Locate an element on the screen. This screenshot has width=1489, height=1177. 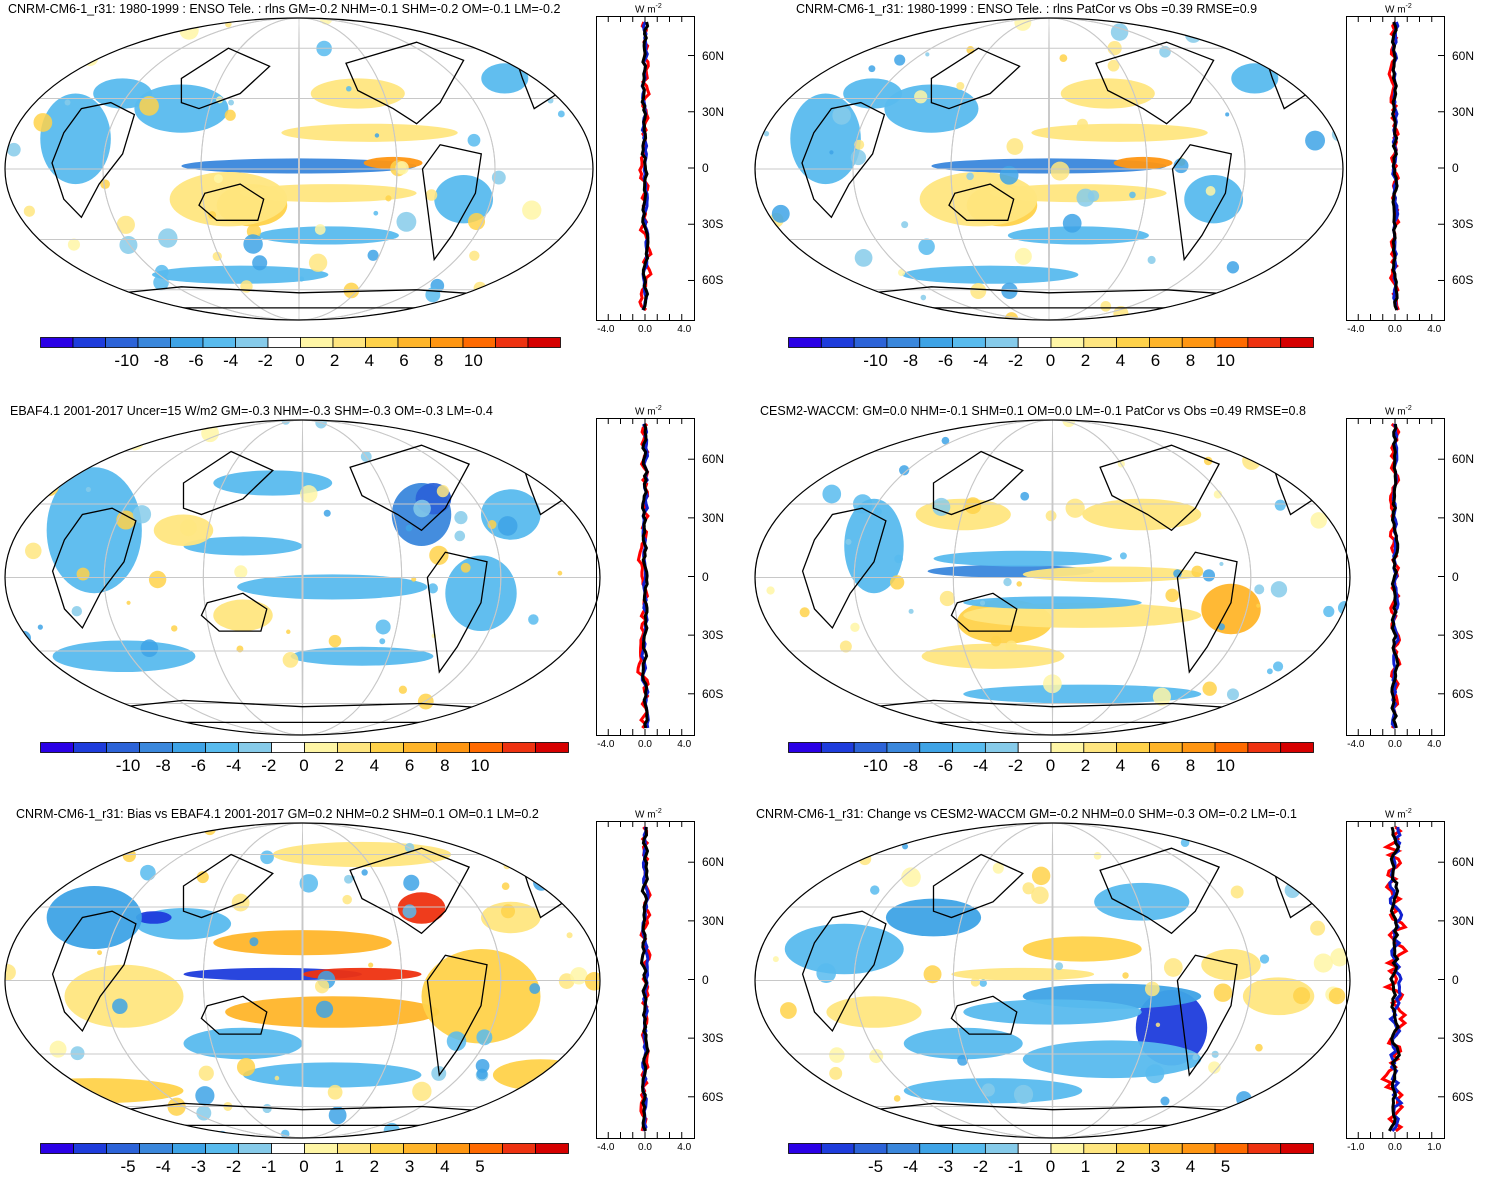
zonal-x-tick-label: -4.0 is located at coordinates (606, 744).